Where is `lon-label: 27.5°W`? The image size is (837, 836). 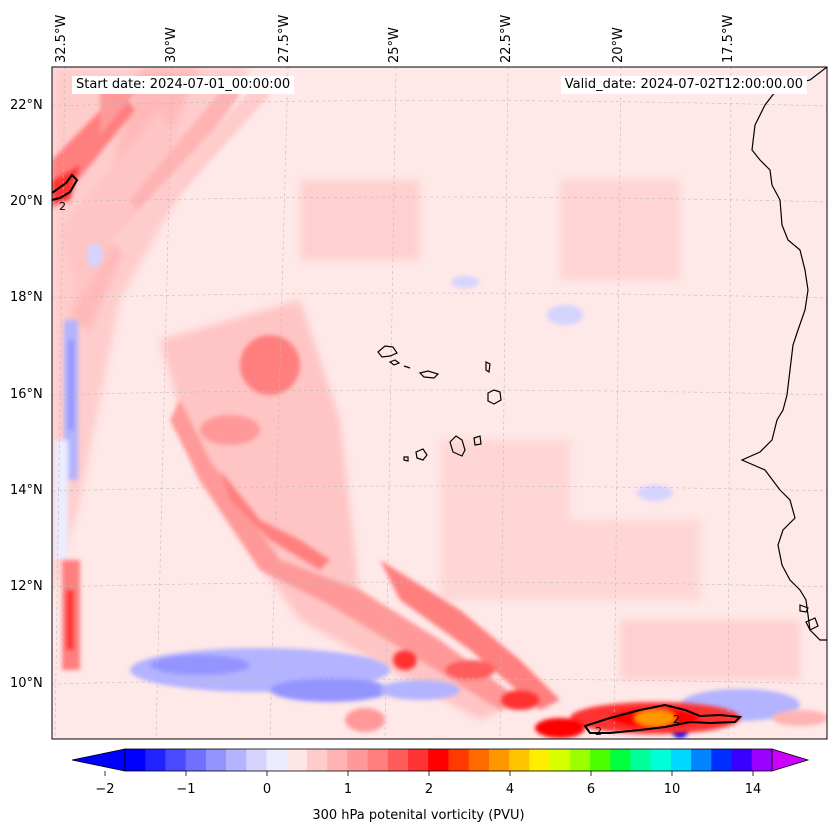 lon-label: 27.5°W is located at coordinates (284, 38).